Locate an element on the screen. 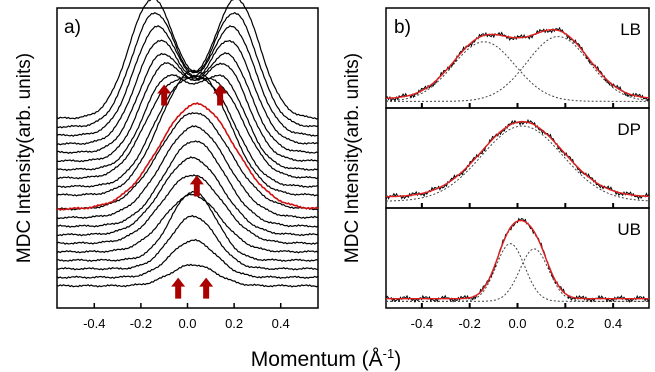 The width and height of the screenshot is (655, 372). subpanel-frame is located at coordinates (517, 58).